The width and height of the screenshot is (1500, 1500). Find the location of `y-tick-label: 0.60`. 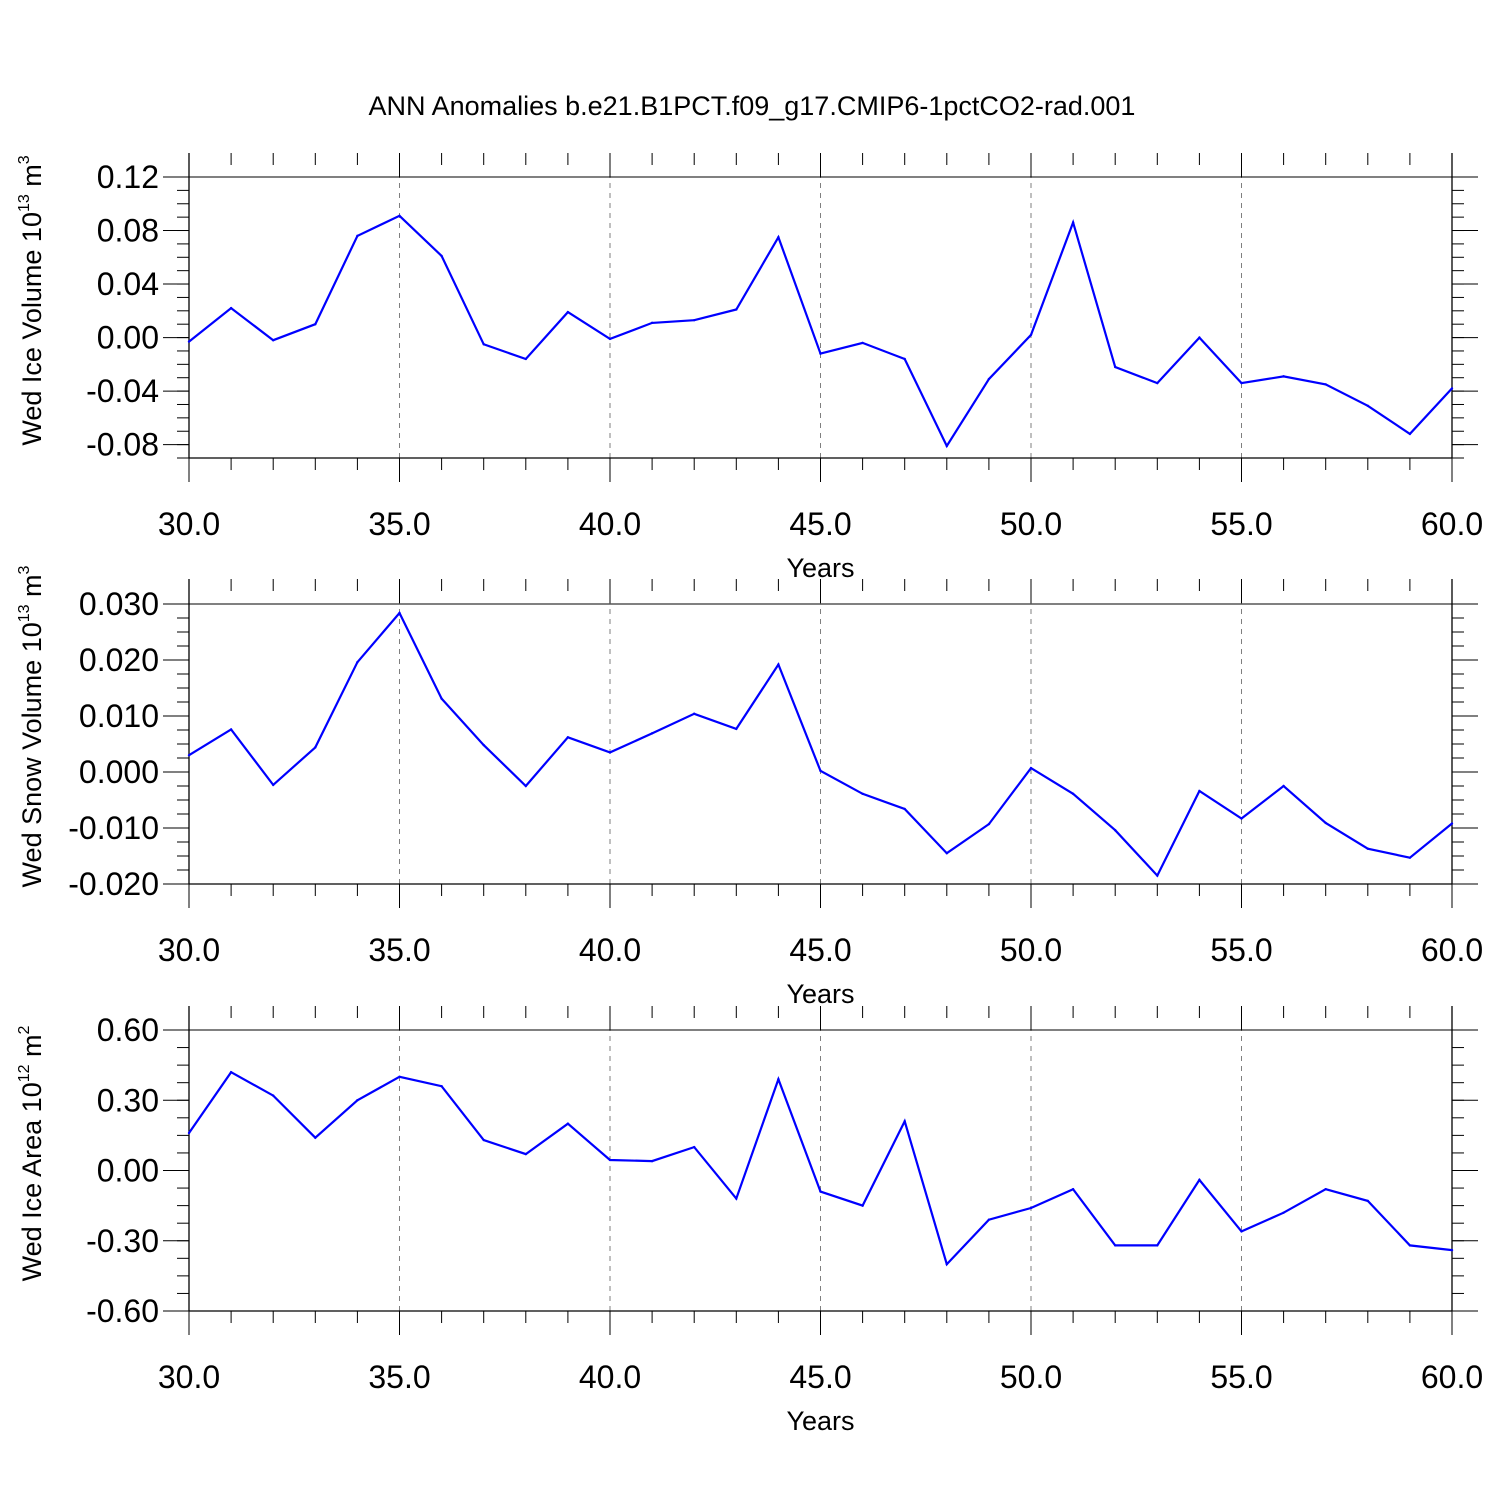

y-tick-label: 0.60 is located at coordinates (128, 1030).